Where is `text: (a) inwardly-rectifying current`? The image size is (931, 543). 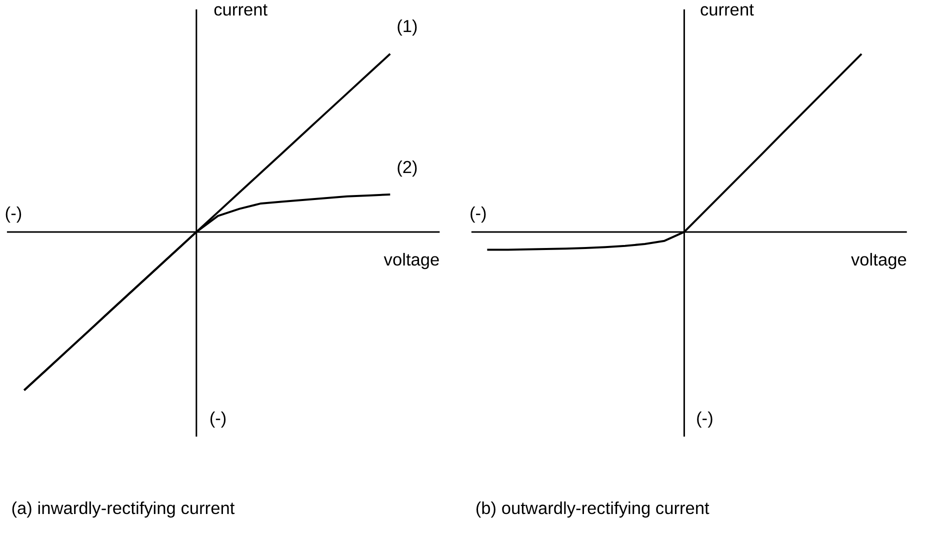 text: (a) inwardly-rectifying current is located at coordinates (123, 508).